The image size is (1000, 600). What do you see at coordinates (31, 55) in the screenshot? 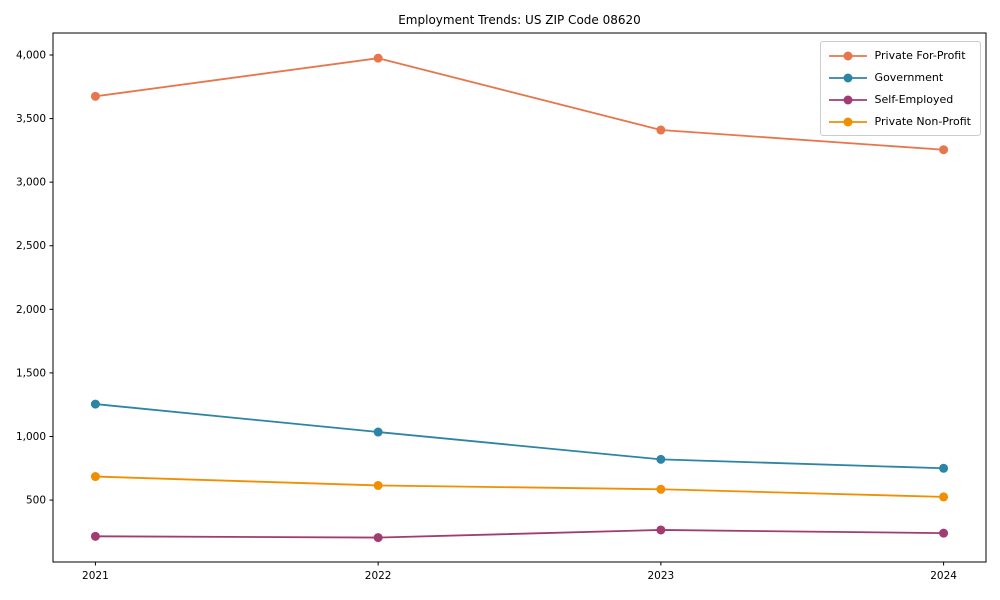
I see `y-tick-label: 4,000` at bounding box center [31, 55].